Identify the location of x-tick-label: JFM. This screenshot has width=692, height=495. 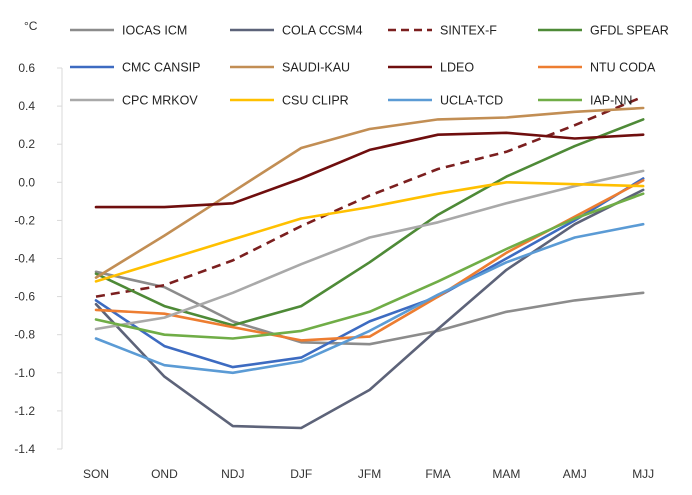
(369, 474).